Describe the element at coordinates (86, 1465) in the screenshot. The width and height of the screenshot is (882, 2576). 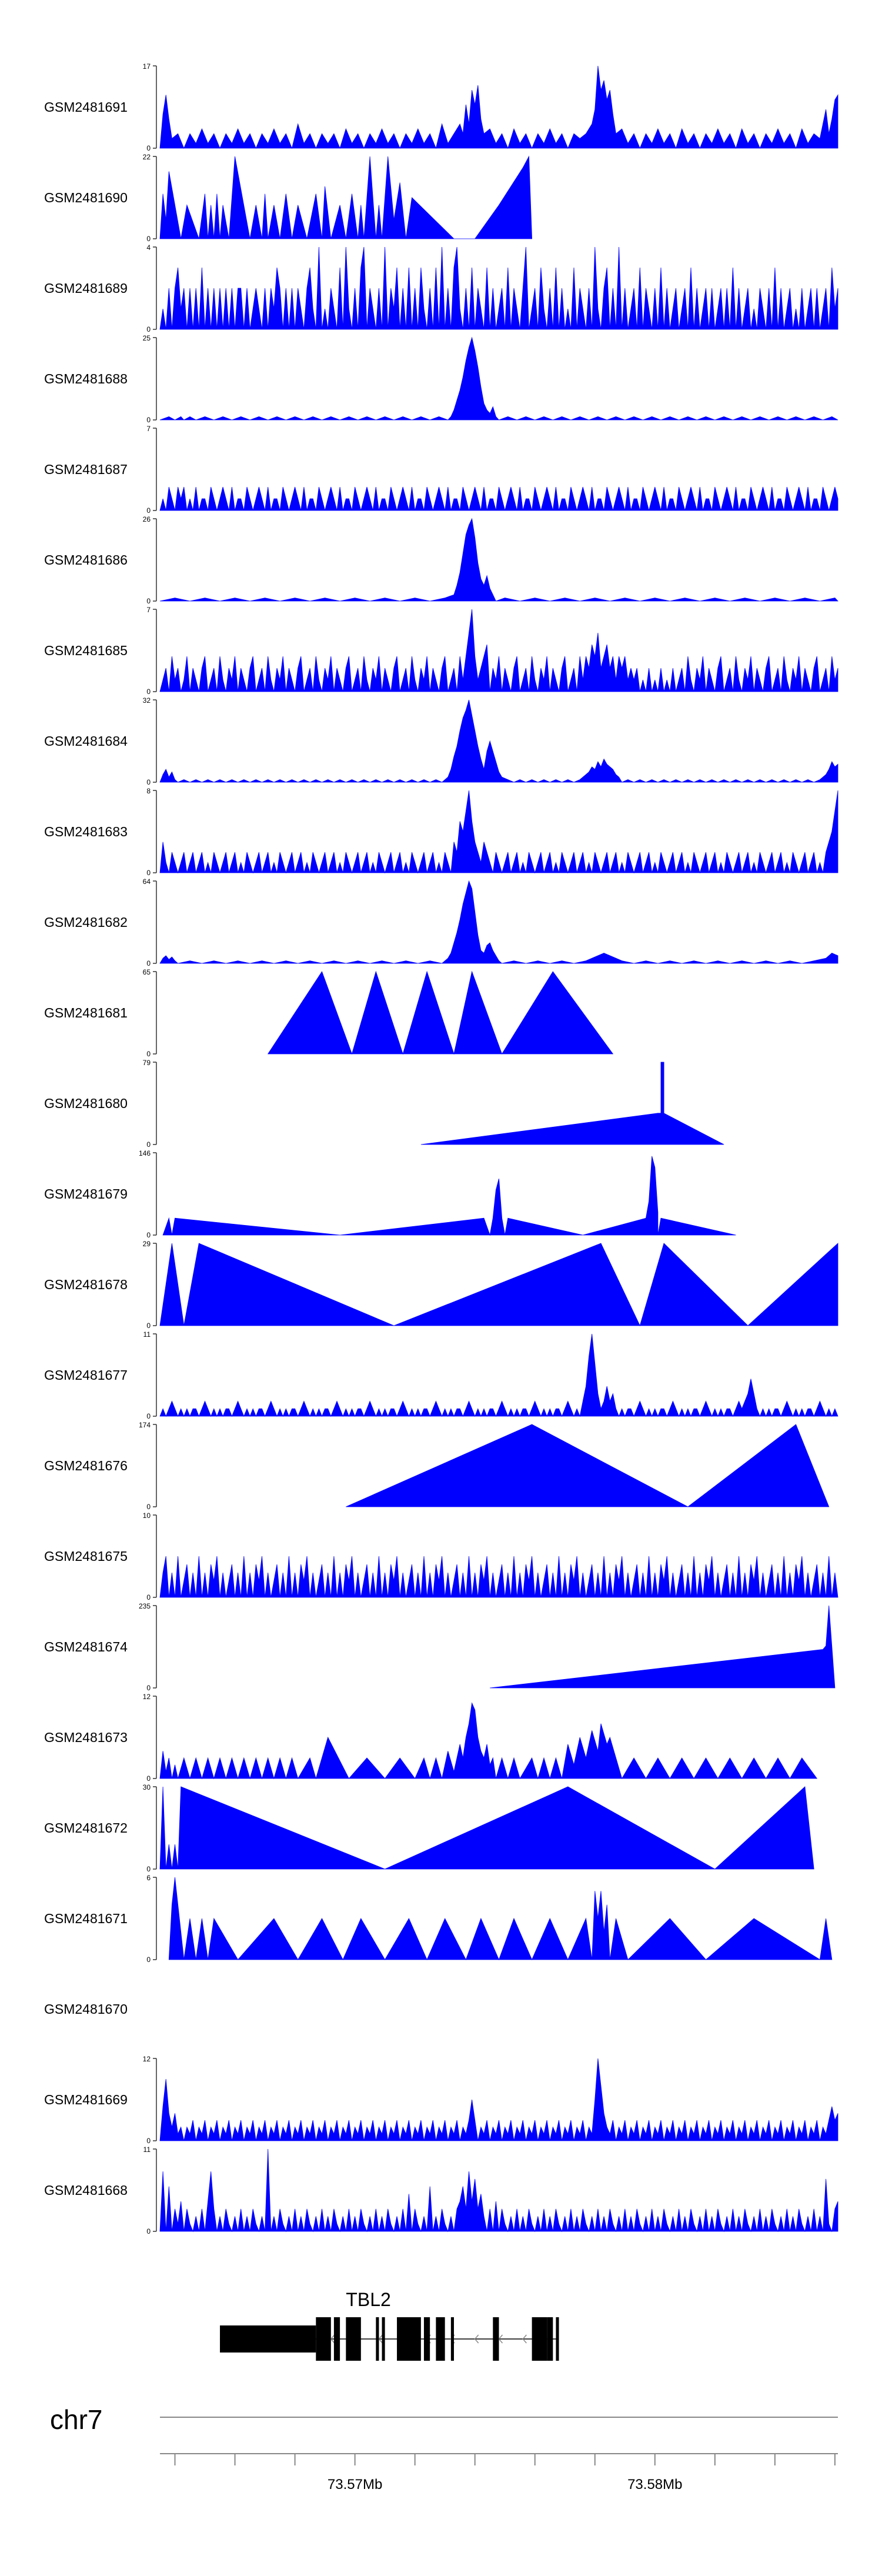
I see `track-label: GSM2481676` at that location.